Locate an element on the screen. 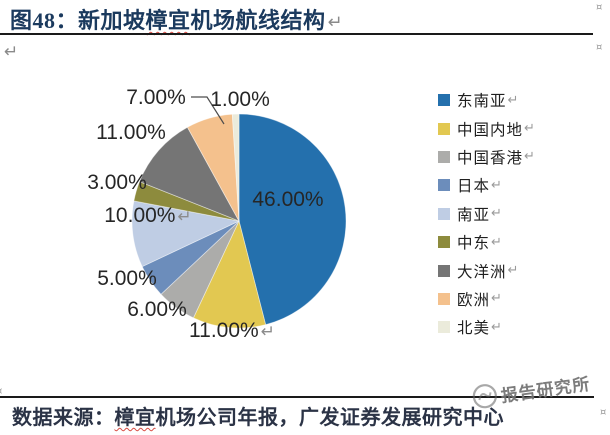 The width and height of the screenshot is (610, 435). pie-value-label-日本: 5.00% is located at coordinates (127, 278).